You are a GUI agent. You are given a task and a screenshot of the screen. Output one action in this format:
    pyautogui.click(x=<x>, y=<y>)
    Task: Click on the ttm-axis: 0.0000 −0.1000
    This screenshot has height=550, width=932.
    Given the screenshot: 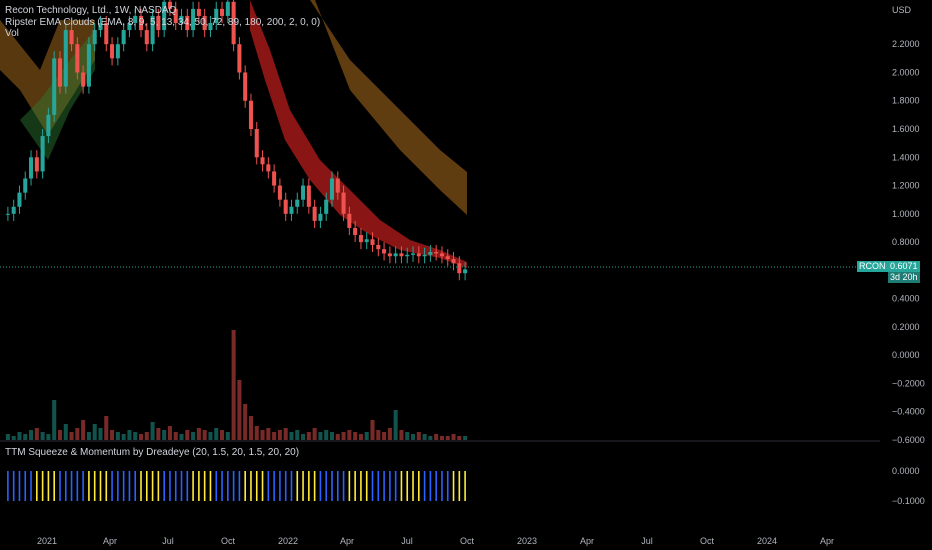 What is the action you would take?
    pyautogui.click(x=908, y=486)
    